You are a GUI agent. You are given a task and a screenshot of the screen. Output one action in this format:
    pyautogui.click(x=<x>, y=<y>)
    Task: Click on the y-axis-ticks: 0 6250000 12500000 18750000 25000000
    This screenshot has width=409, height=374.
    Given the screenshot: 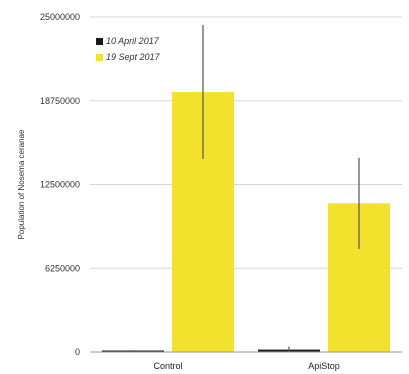 What is the action you would take?
    pyautogui.click(x=60, y=184)
    